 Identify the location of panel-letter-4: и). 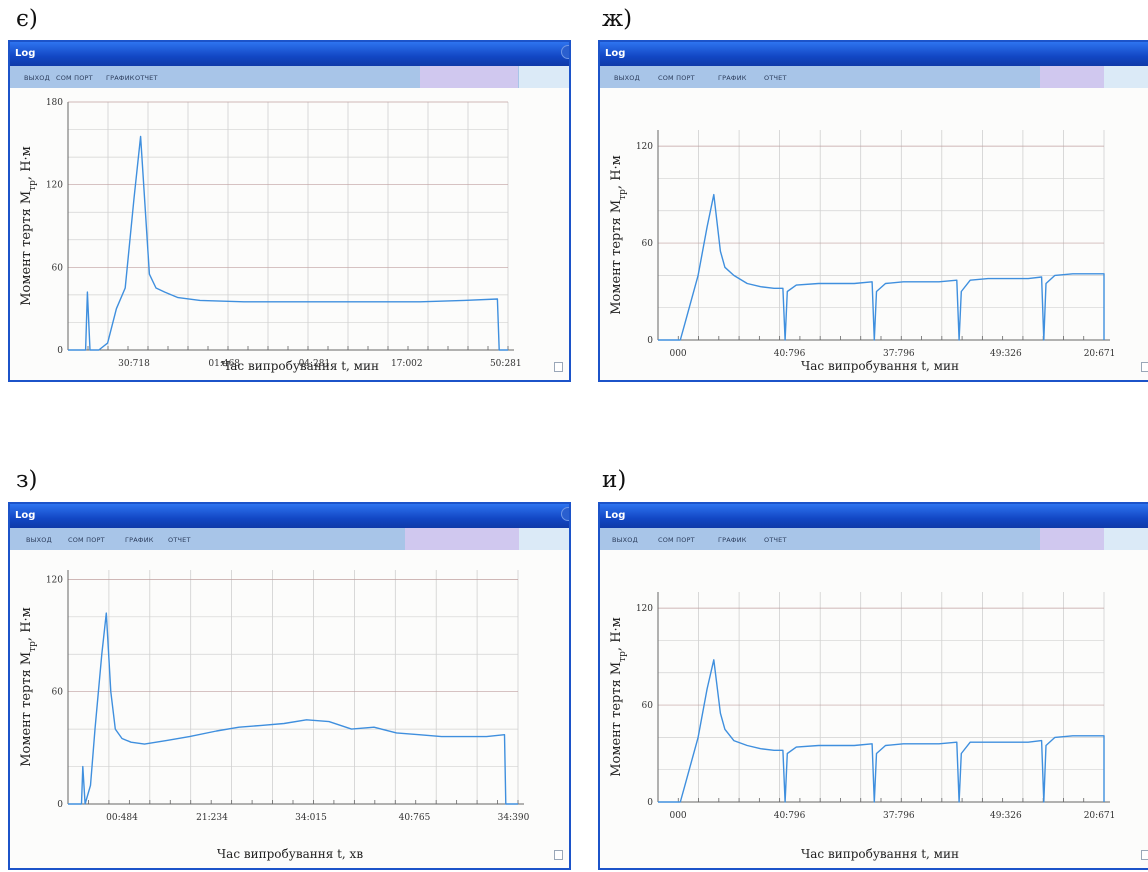
(614, 480).